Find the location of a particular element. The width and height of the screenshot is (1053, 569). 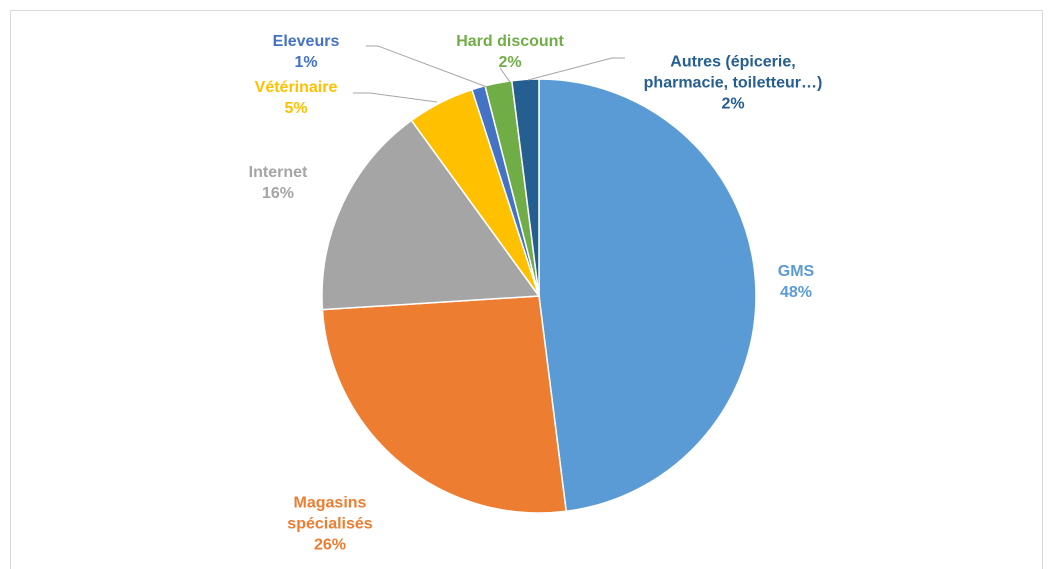

category-label: Eleveurs is located at coordinates (306, 41).